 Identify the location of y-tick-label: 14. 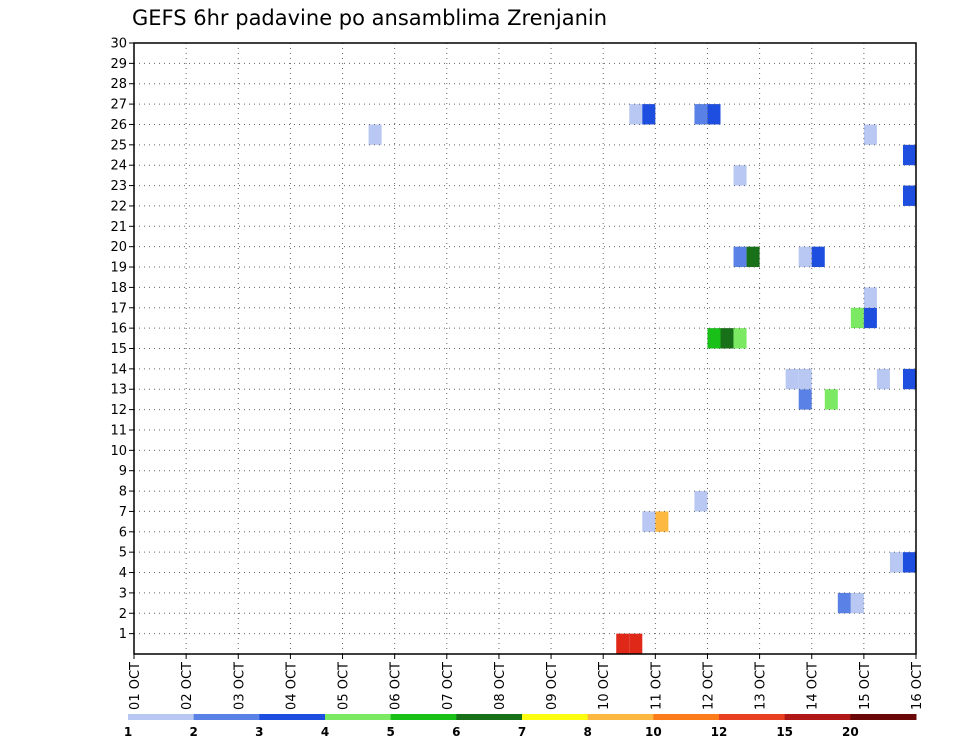
(118, 369).